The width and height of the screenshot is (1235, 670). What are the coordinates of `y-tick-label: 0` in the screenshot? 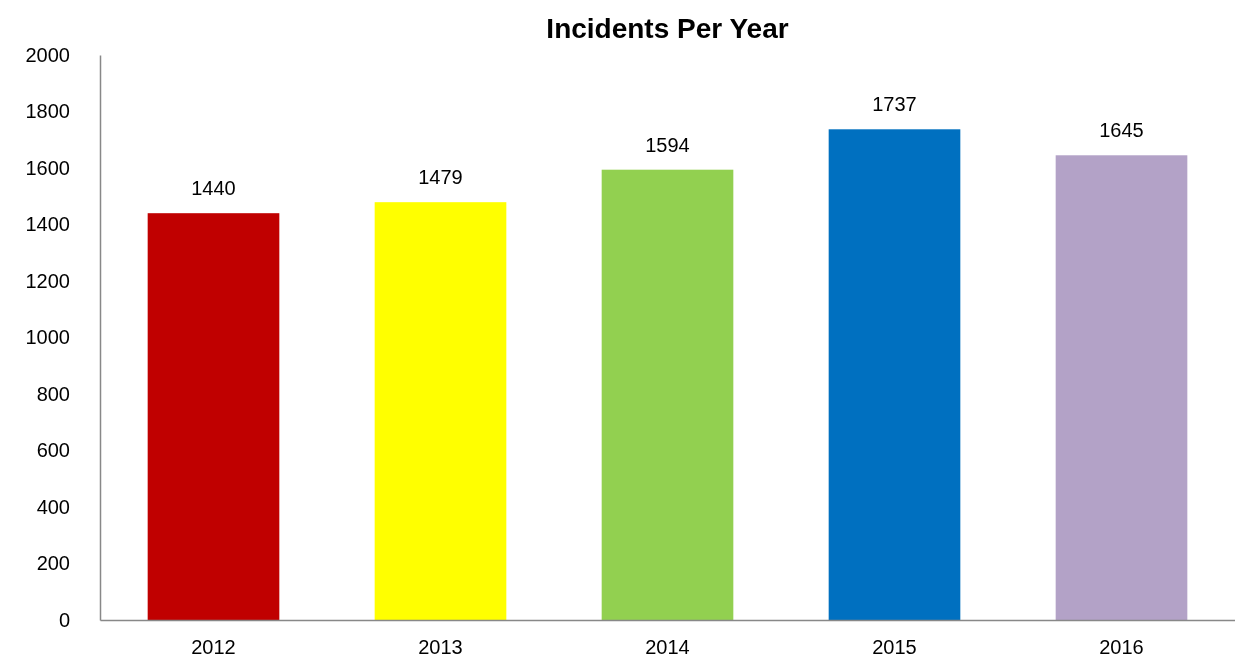 It's located at (64, 619).